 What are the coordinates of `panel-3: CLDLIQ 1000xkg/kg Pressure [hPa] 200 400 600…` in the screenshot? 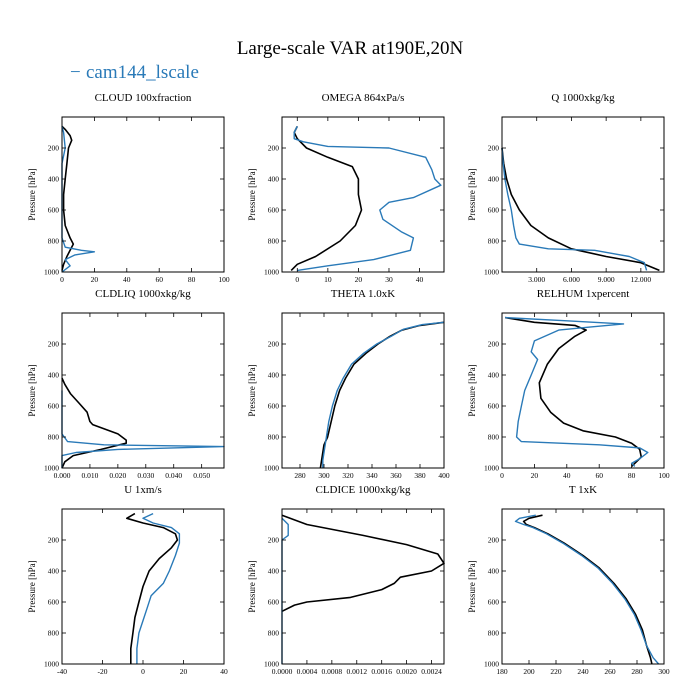 It's located at (126, 384).